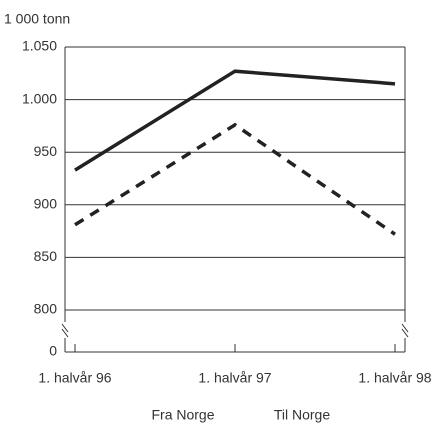 This screenshot has height=437, width=441. I want to click on x-tick-label: 1. halvår 96, so click(74, 378).